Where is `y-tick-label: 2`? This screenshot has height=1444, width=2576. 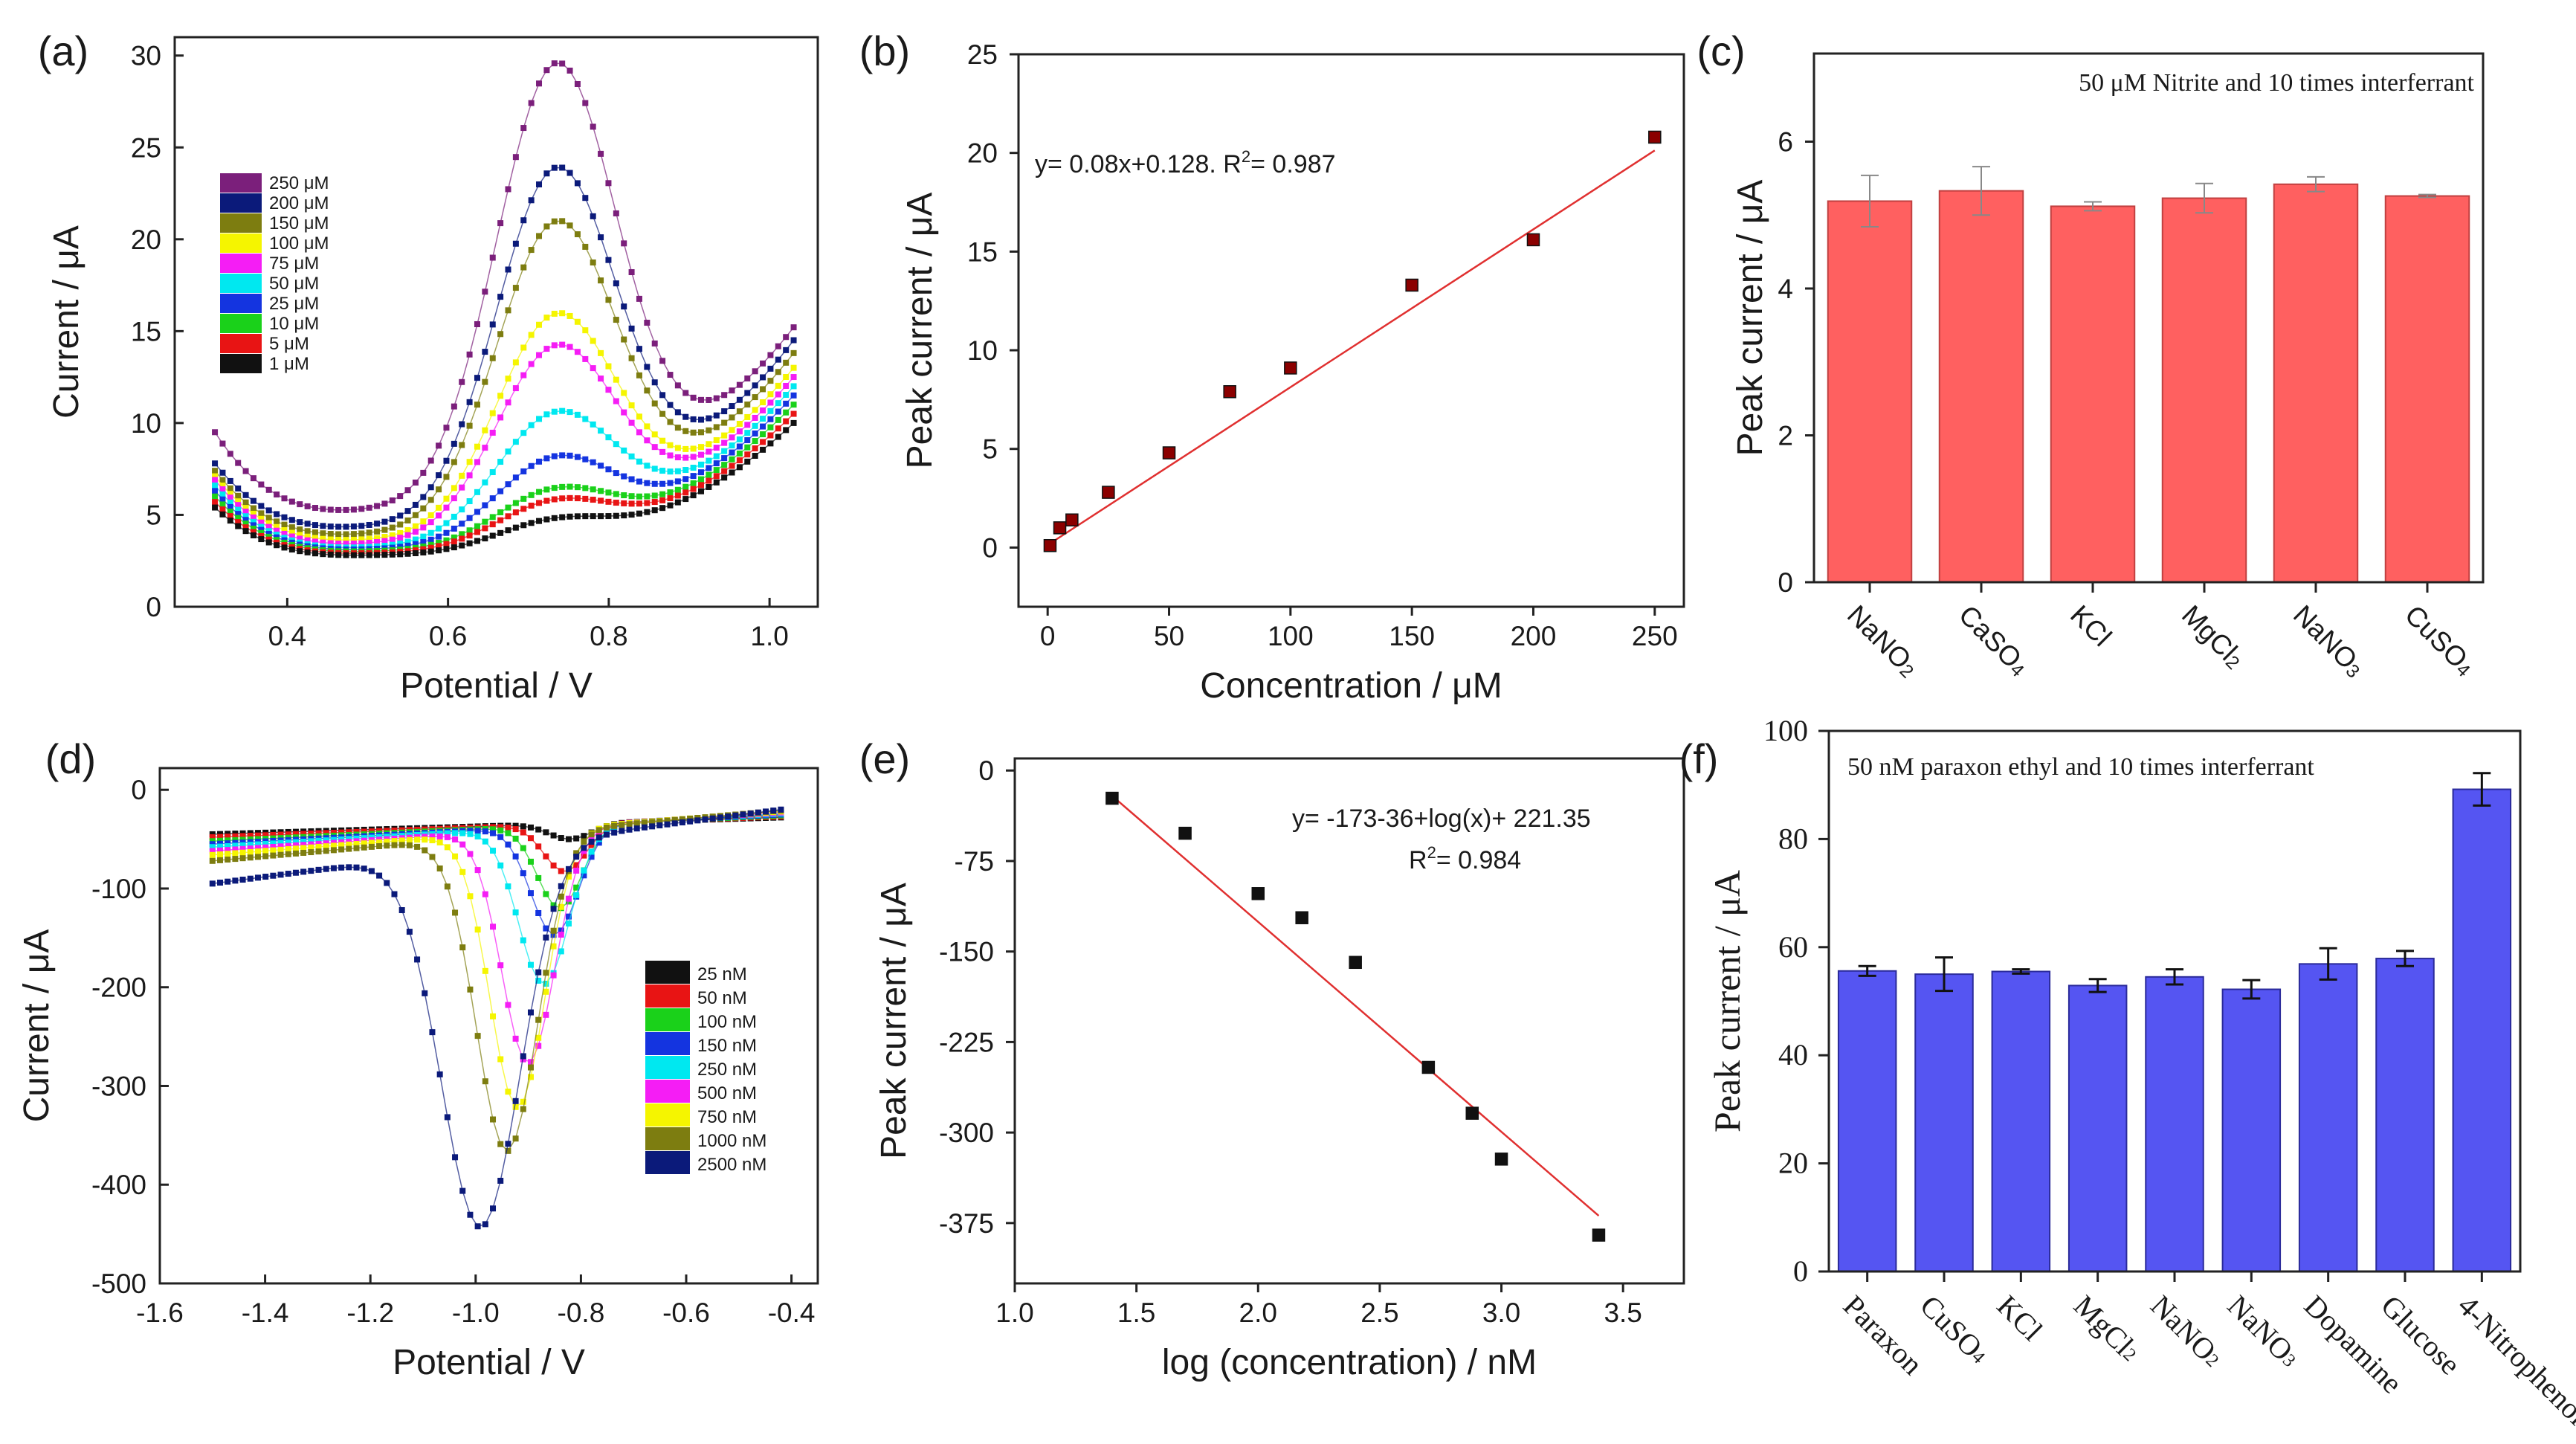 y-tick-label: 2 is located at coordinates (1785, 436).